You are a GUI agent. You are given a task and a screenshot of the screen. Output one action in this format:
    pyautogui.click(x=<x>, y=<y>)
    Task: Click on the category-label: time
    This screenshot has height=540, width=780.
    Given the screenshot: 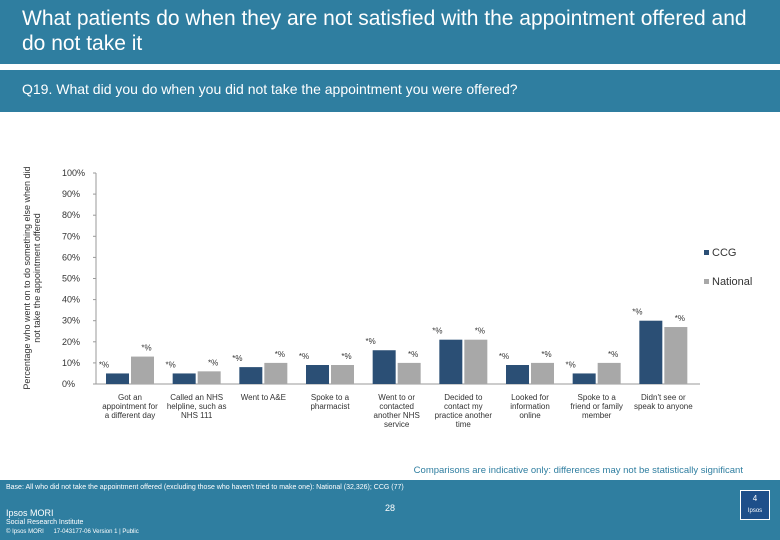 What is the action you would take?
    pyautogui.click(x=464, y=424)
    